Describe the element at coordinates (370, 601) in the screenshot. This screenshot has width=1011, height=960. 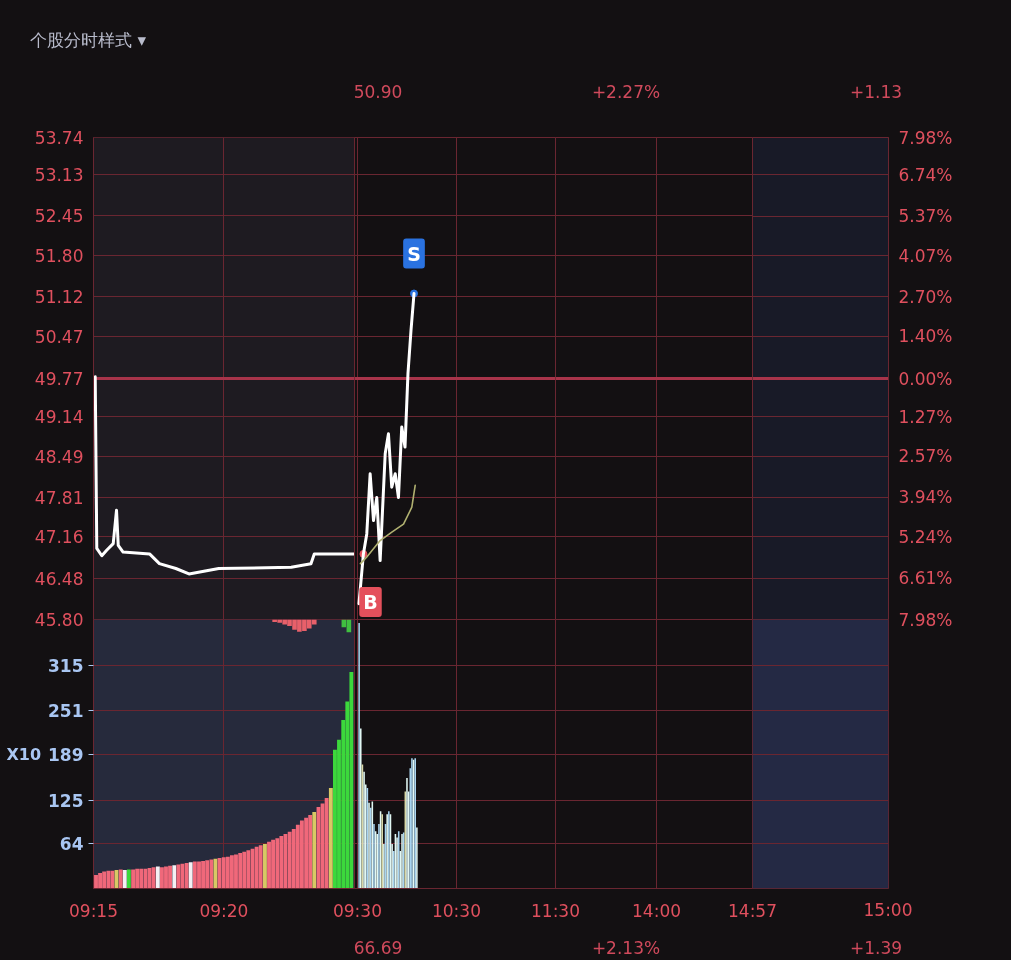
I see `annotation: B` at that location.